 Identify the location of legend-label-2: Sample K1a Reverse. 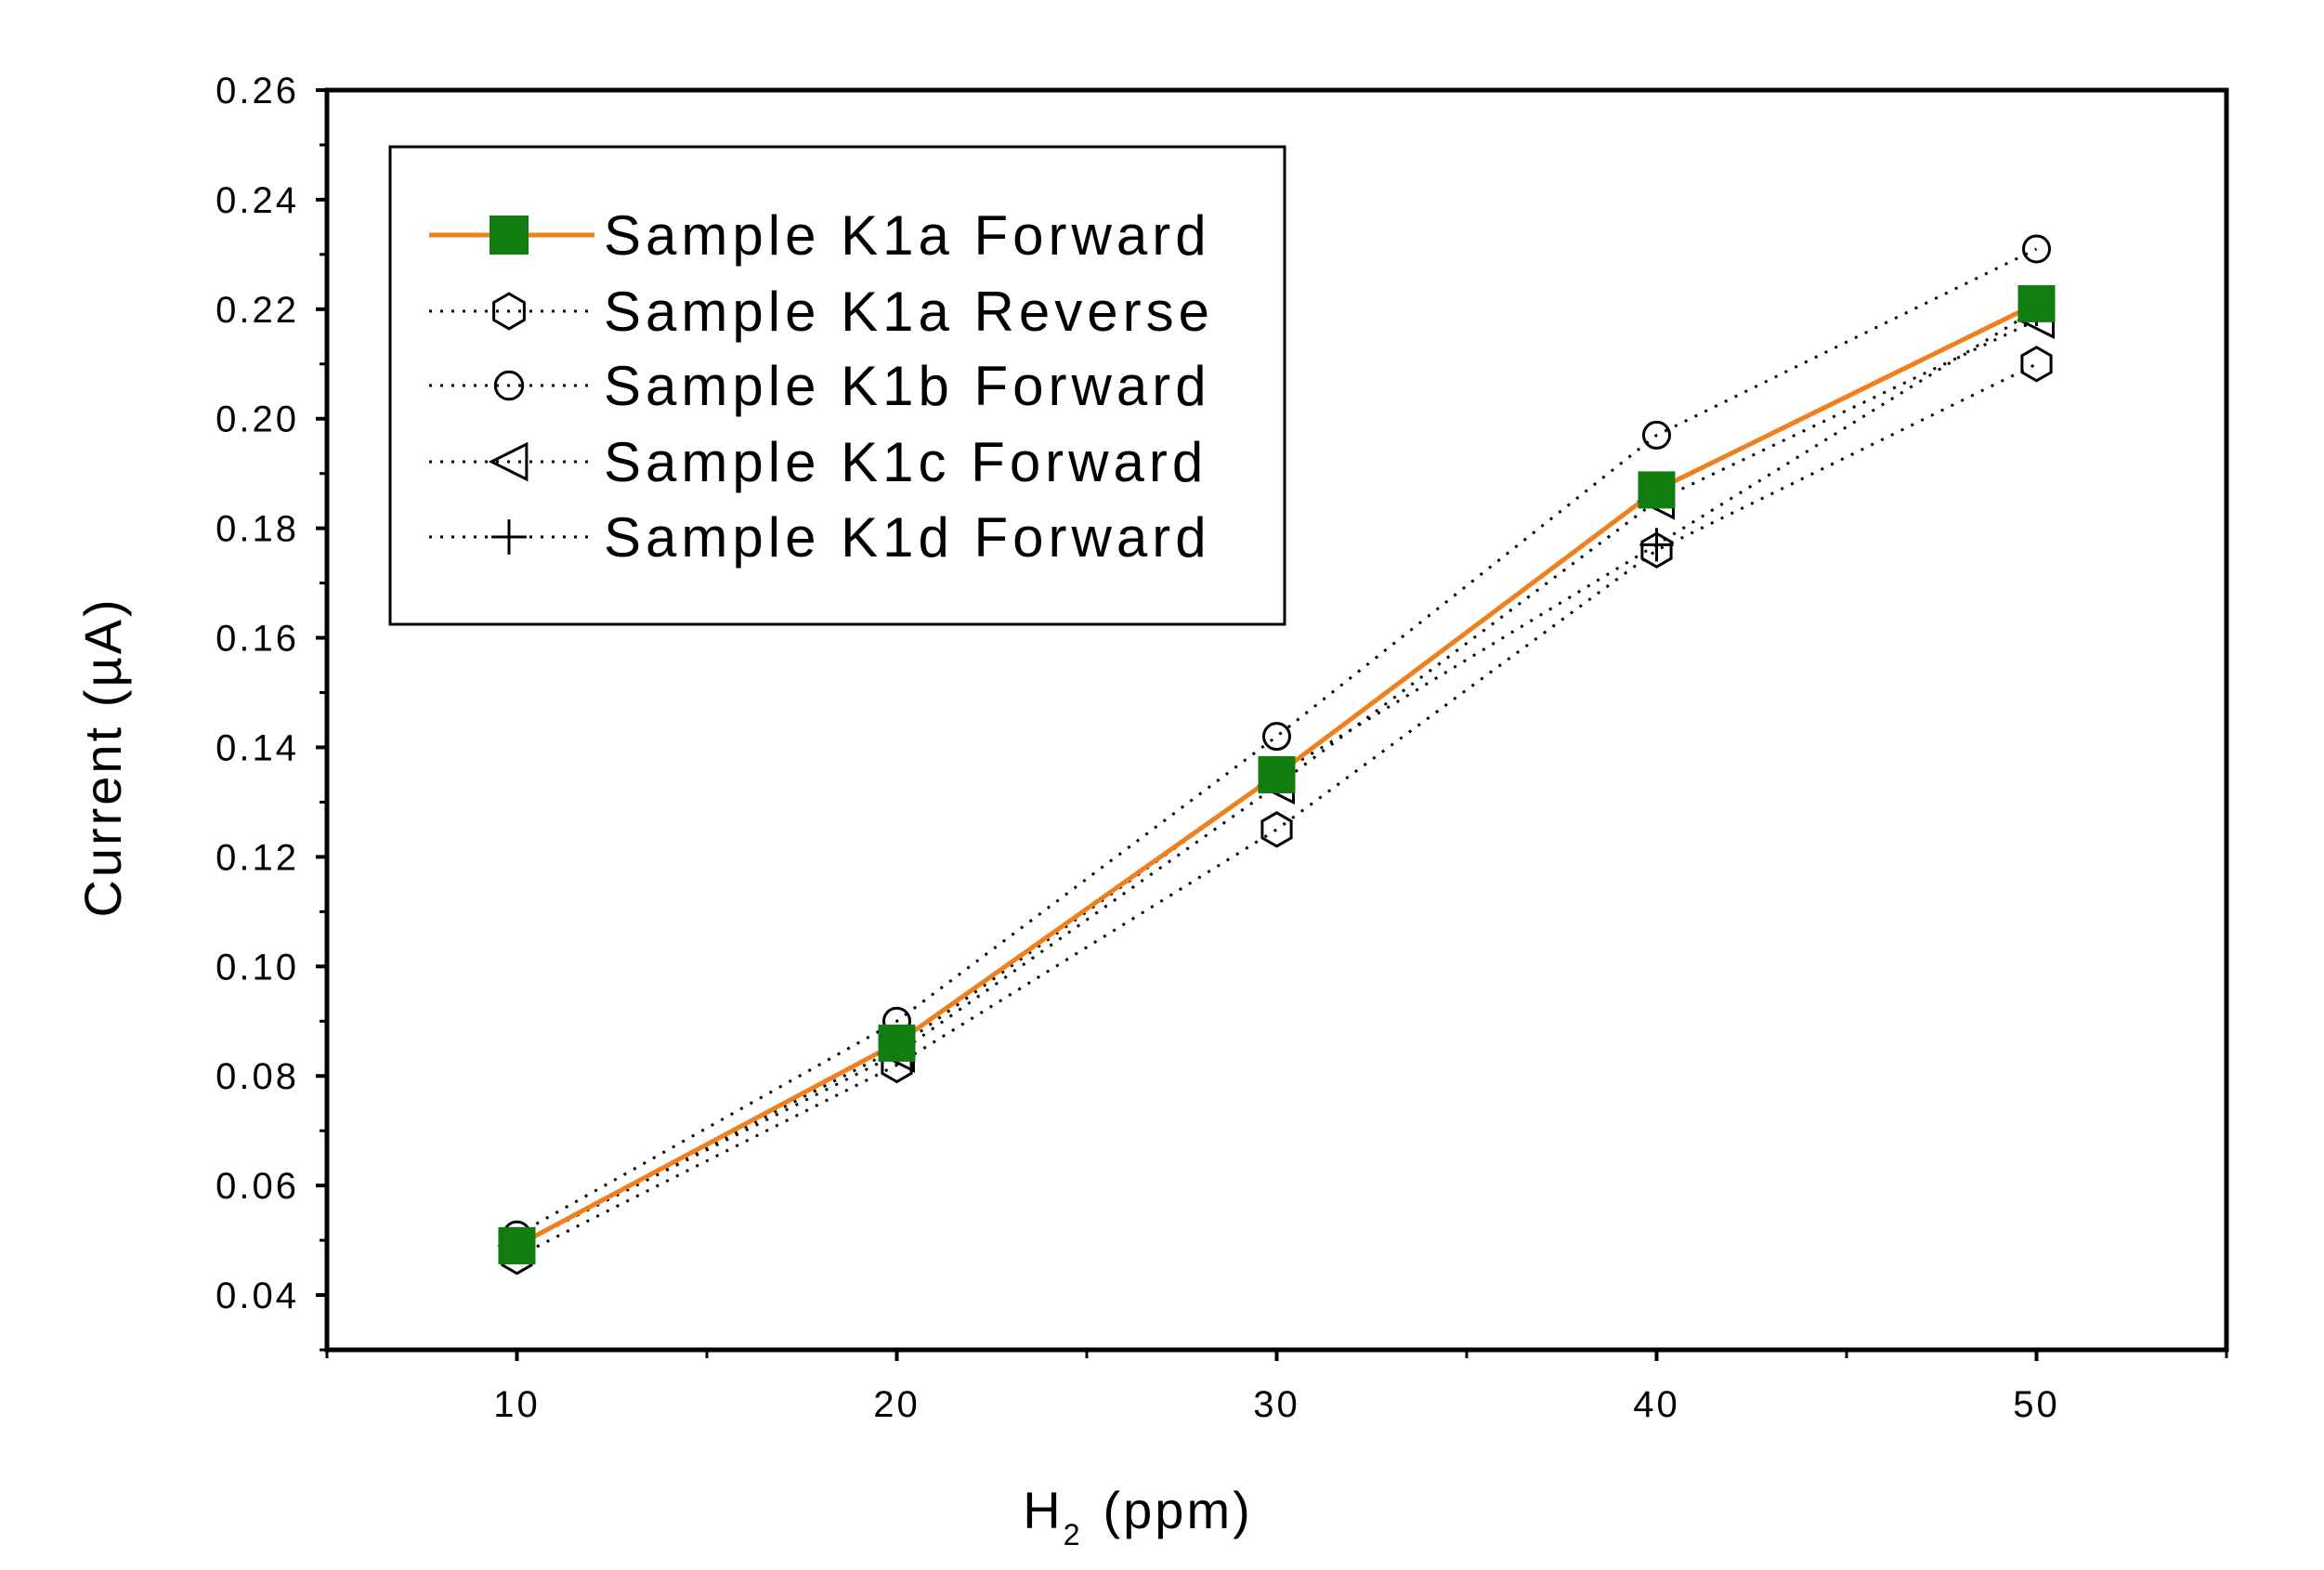
(909, 312).